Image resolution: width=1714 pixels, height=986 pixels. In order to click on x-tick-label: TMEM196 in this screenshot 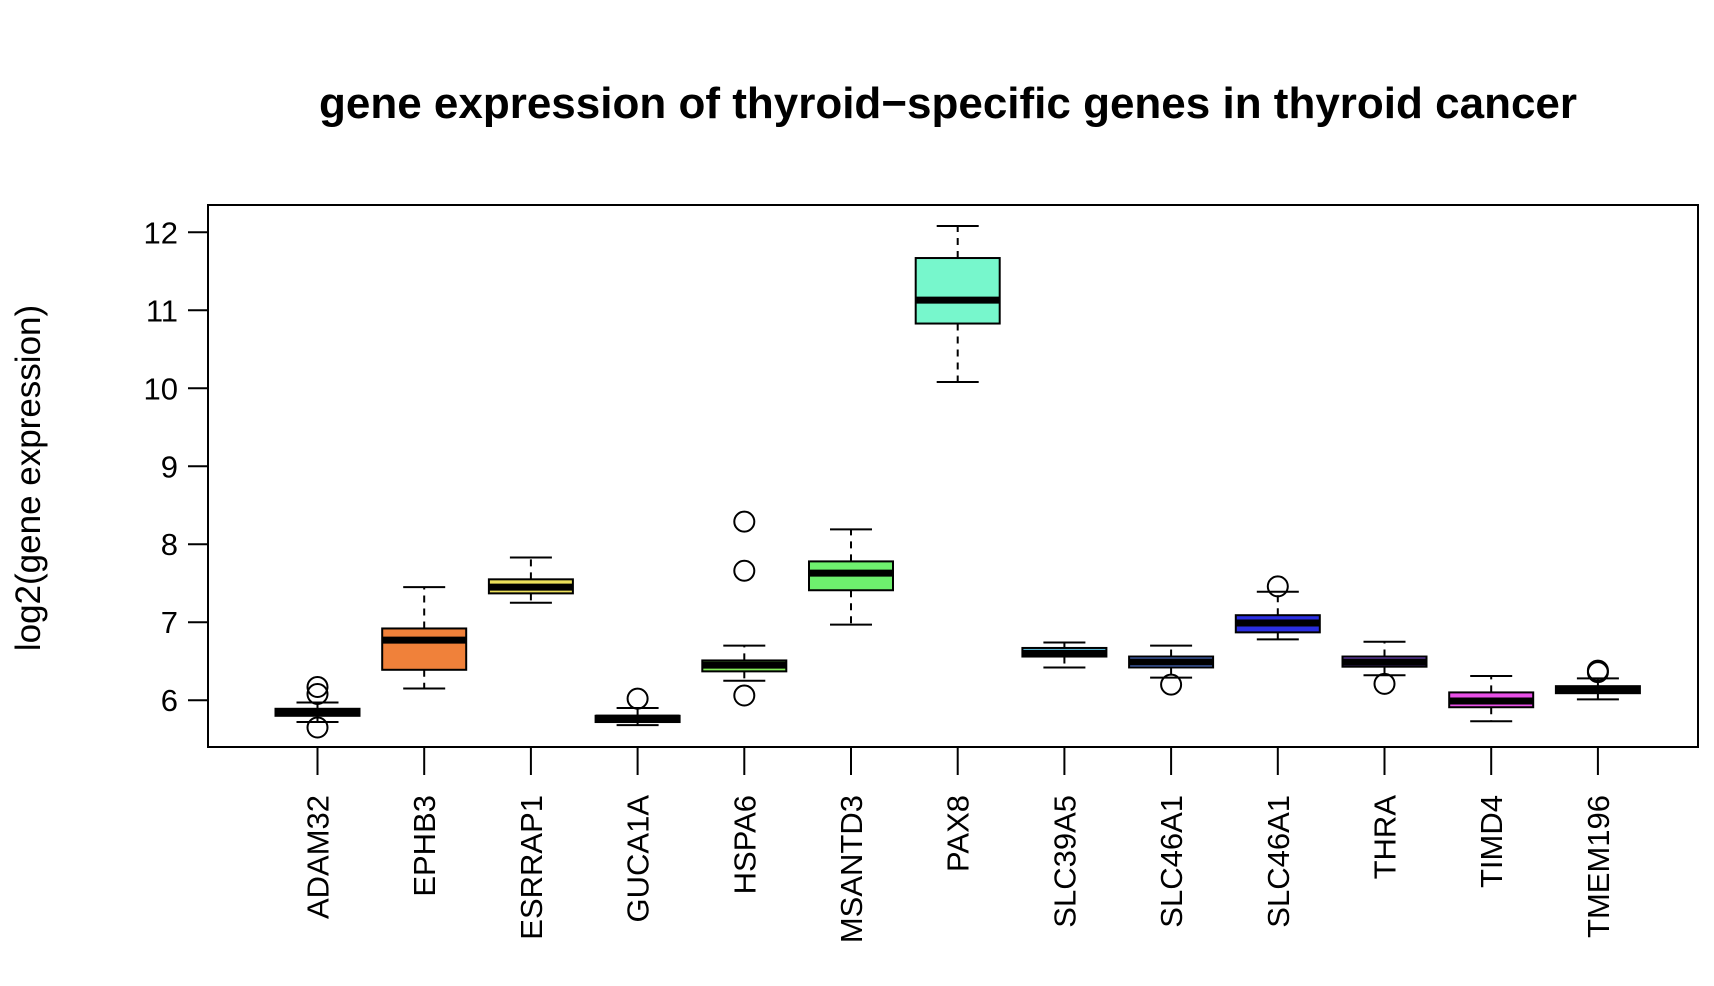, I will do `click(1598, 866)`.